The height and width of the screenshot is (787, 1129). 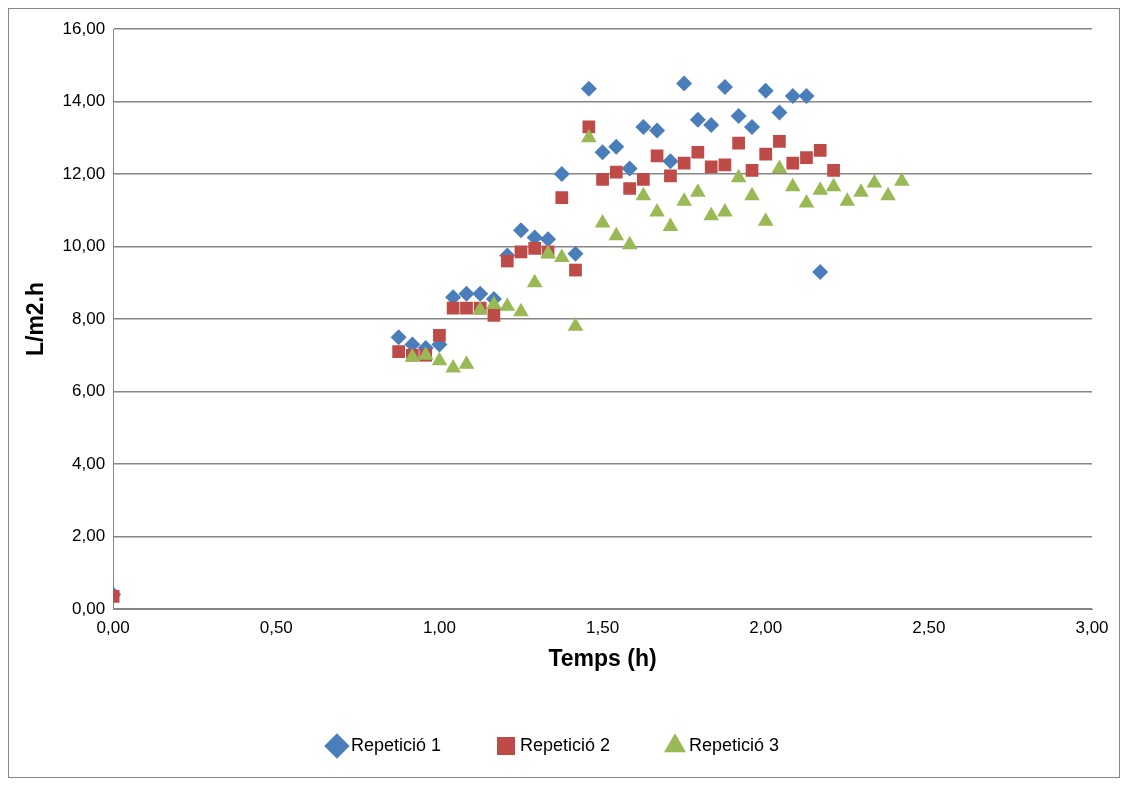 What do you see at coordinates (89, 536) in the screenshot?
I see `y-tick-label: 2,00` at bounding box center [89, 536].